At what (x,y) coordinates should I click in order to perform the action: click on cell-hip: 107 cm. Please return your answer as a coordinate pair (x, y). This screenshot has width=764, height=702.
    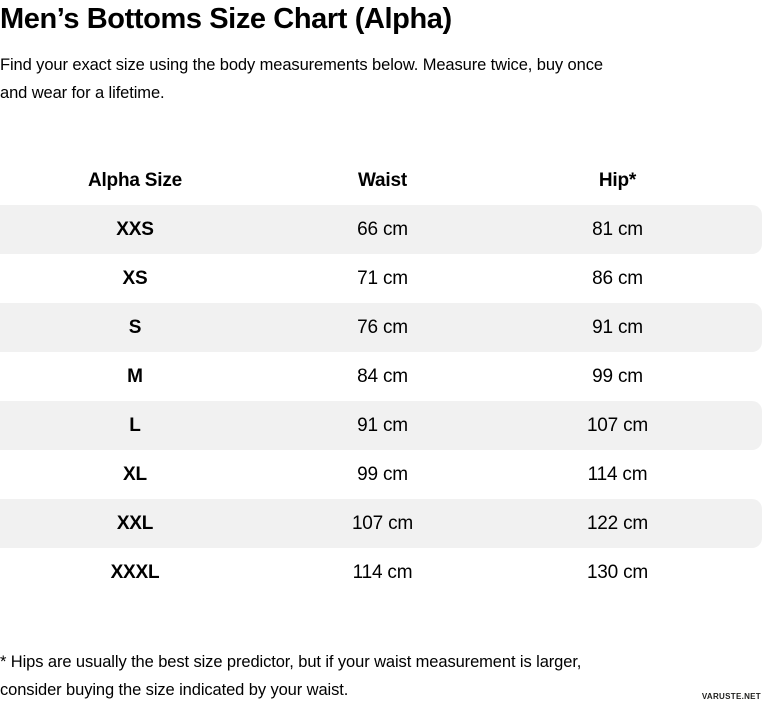
    Looking at the image, I should click on (617, 425).